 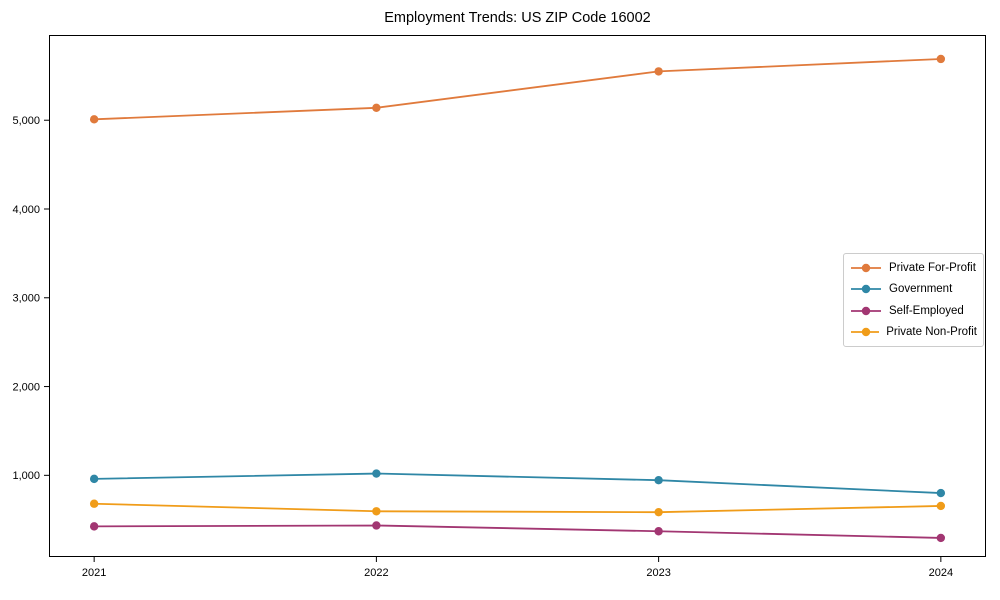 What do you see at coordinates (517, 18) in the screenshot?
I see `chart-title: Employment Trends: US ZIP Code 16002` at bounding box center [517, 18].